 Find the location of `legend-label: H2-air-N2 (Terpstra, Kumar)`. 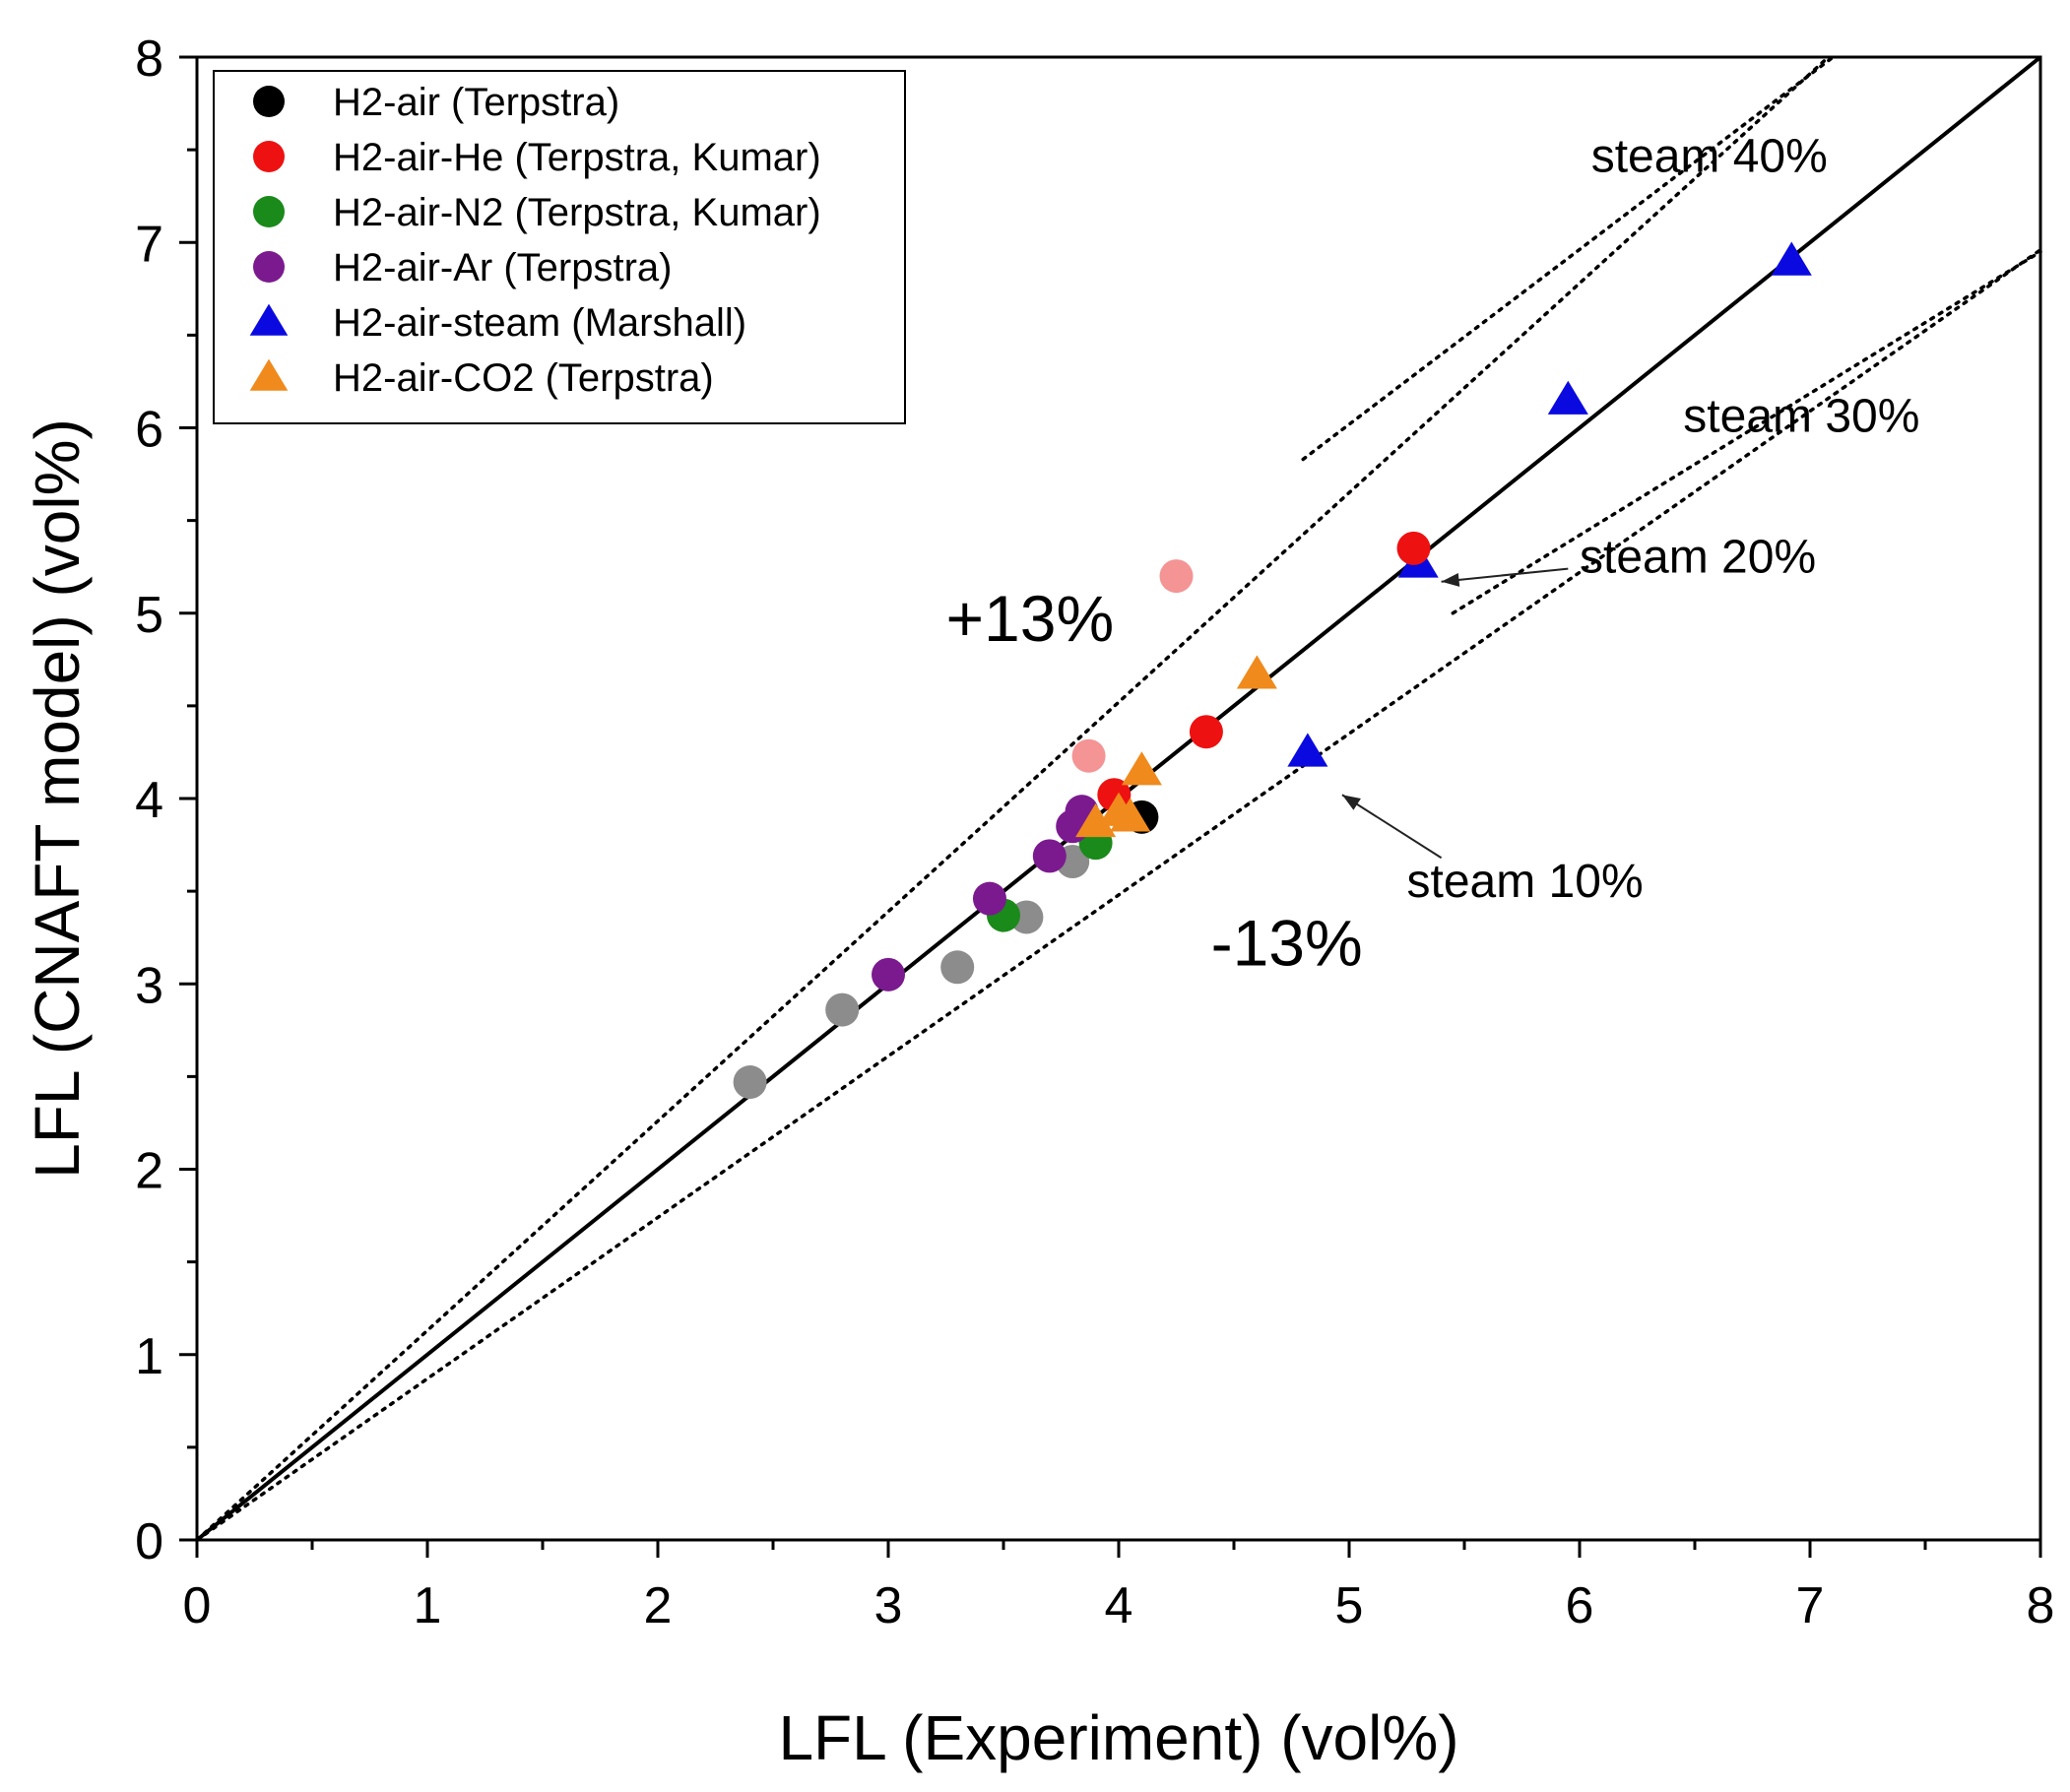

legend-label: H2-air-N2 (Terpstra, Kumar) is located at coordinates (577, 212).